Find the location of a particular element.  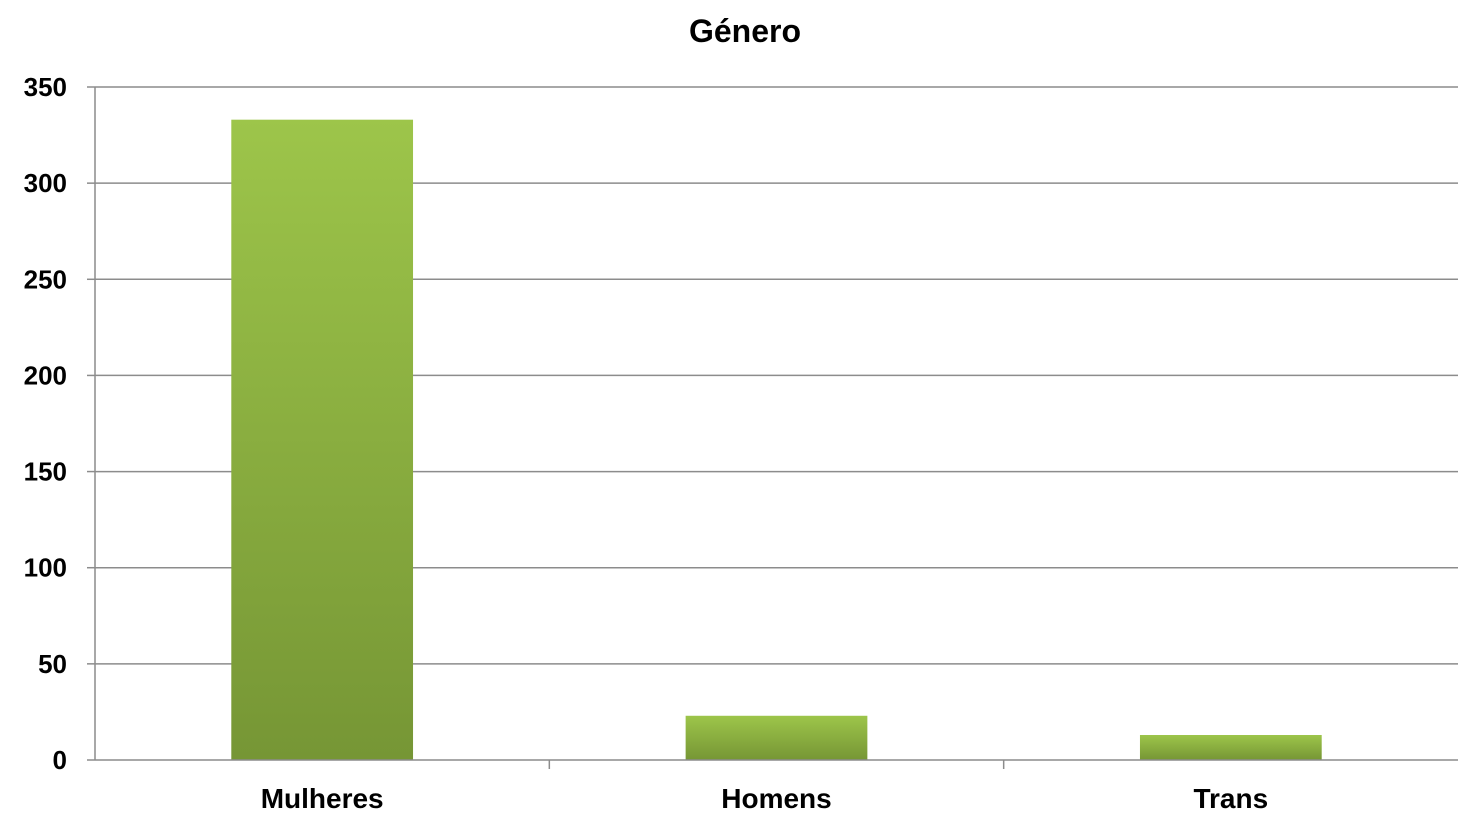

y-tick-label: 300 is located at coordinates (45, 183).